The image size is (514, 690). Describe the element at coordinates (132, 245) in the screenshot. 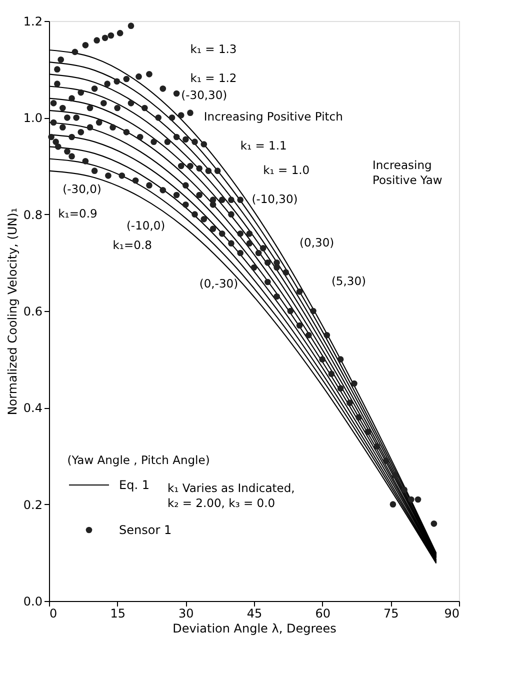

I see `annotation: k₁=0.8` at that location.